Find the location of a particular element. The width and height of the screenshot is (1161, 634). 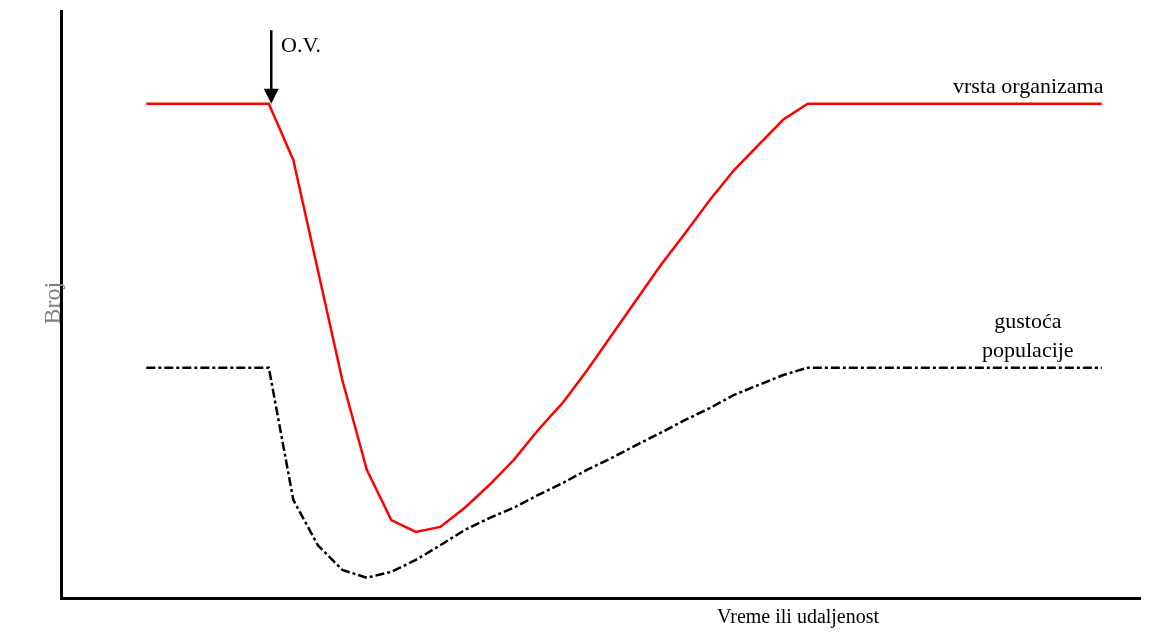

x-axis-title: Vreme ili udaljenost is located at coordinates (798, 616).